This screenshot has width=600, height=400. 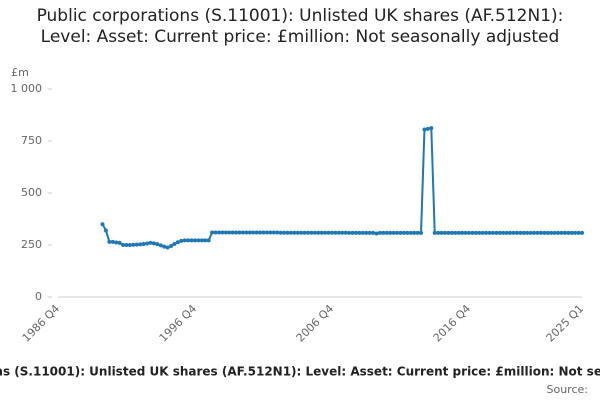 What do you see at coordinates (31, 140) in the screenshot?
I see `y-tick-label: 750` at bounding box center [31, 140].